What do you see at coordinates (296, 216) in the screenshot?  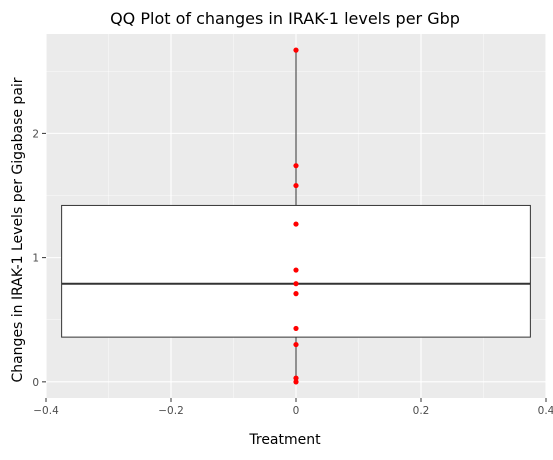 I see `data-points` at bounding box center [296, 216].